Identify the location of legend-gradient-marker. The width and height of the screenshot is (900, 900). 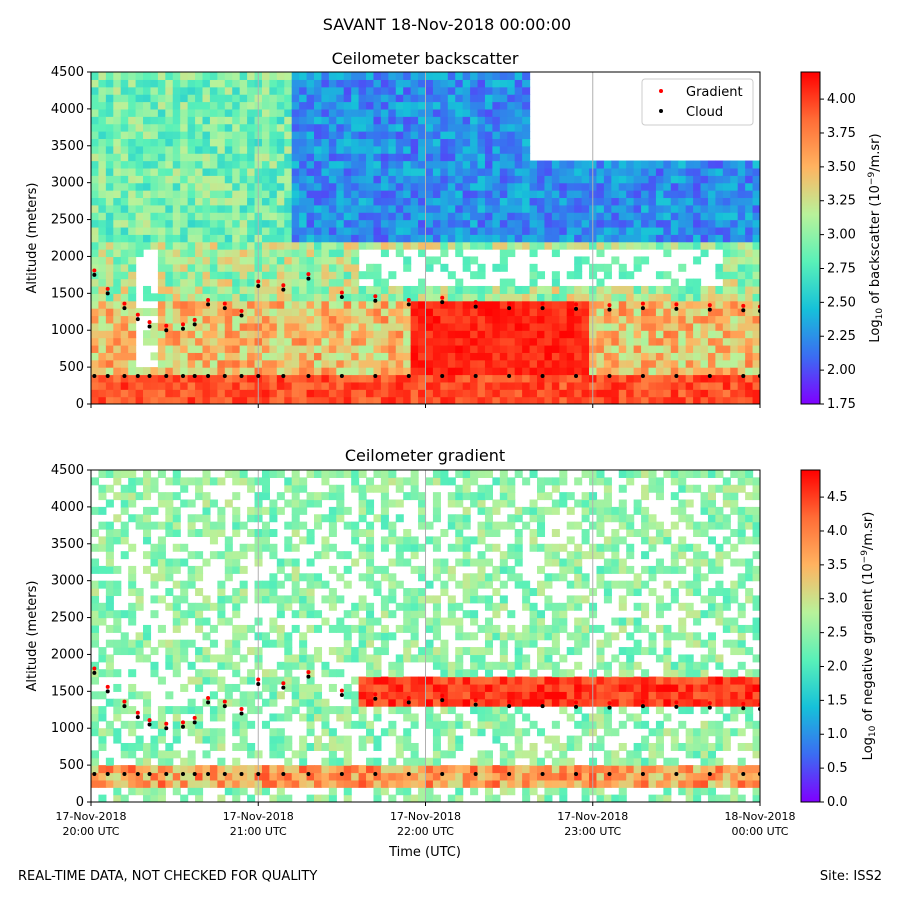
(661, 91).